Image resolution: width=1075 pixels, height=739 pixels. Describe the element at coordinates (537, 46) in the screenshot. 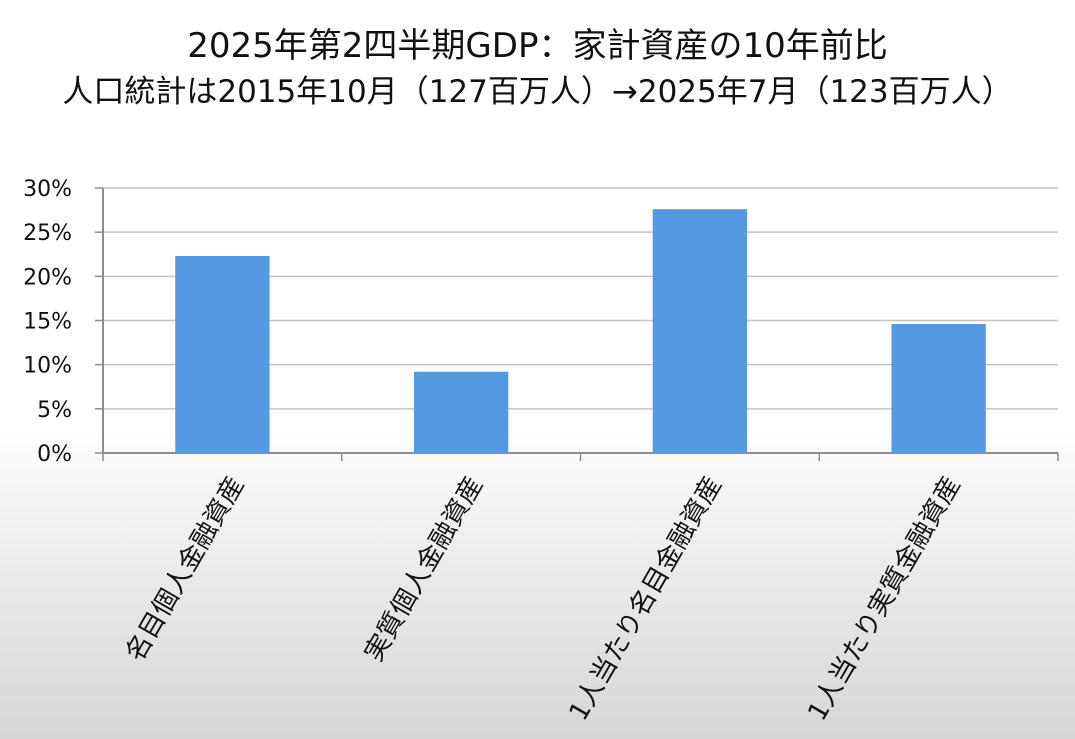

I see `chart-title: 2025年第2四半期GDP：家計資産の10年前比` at that location.